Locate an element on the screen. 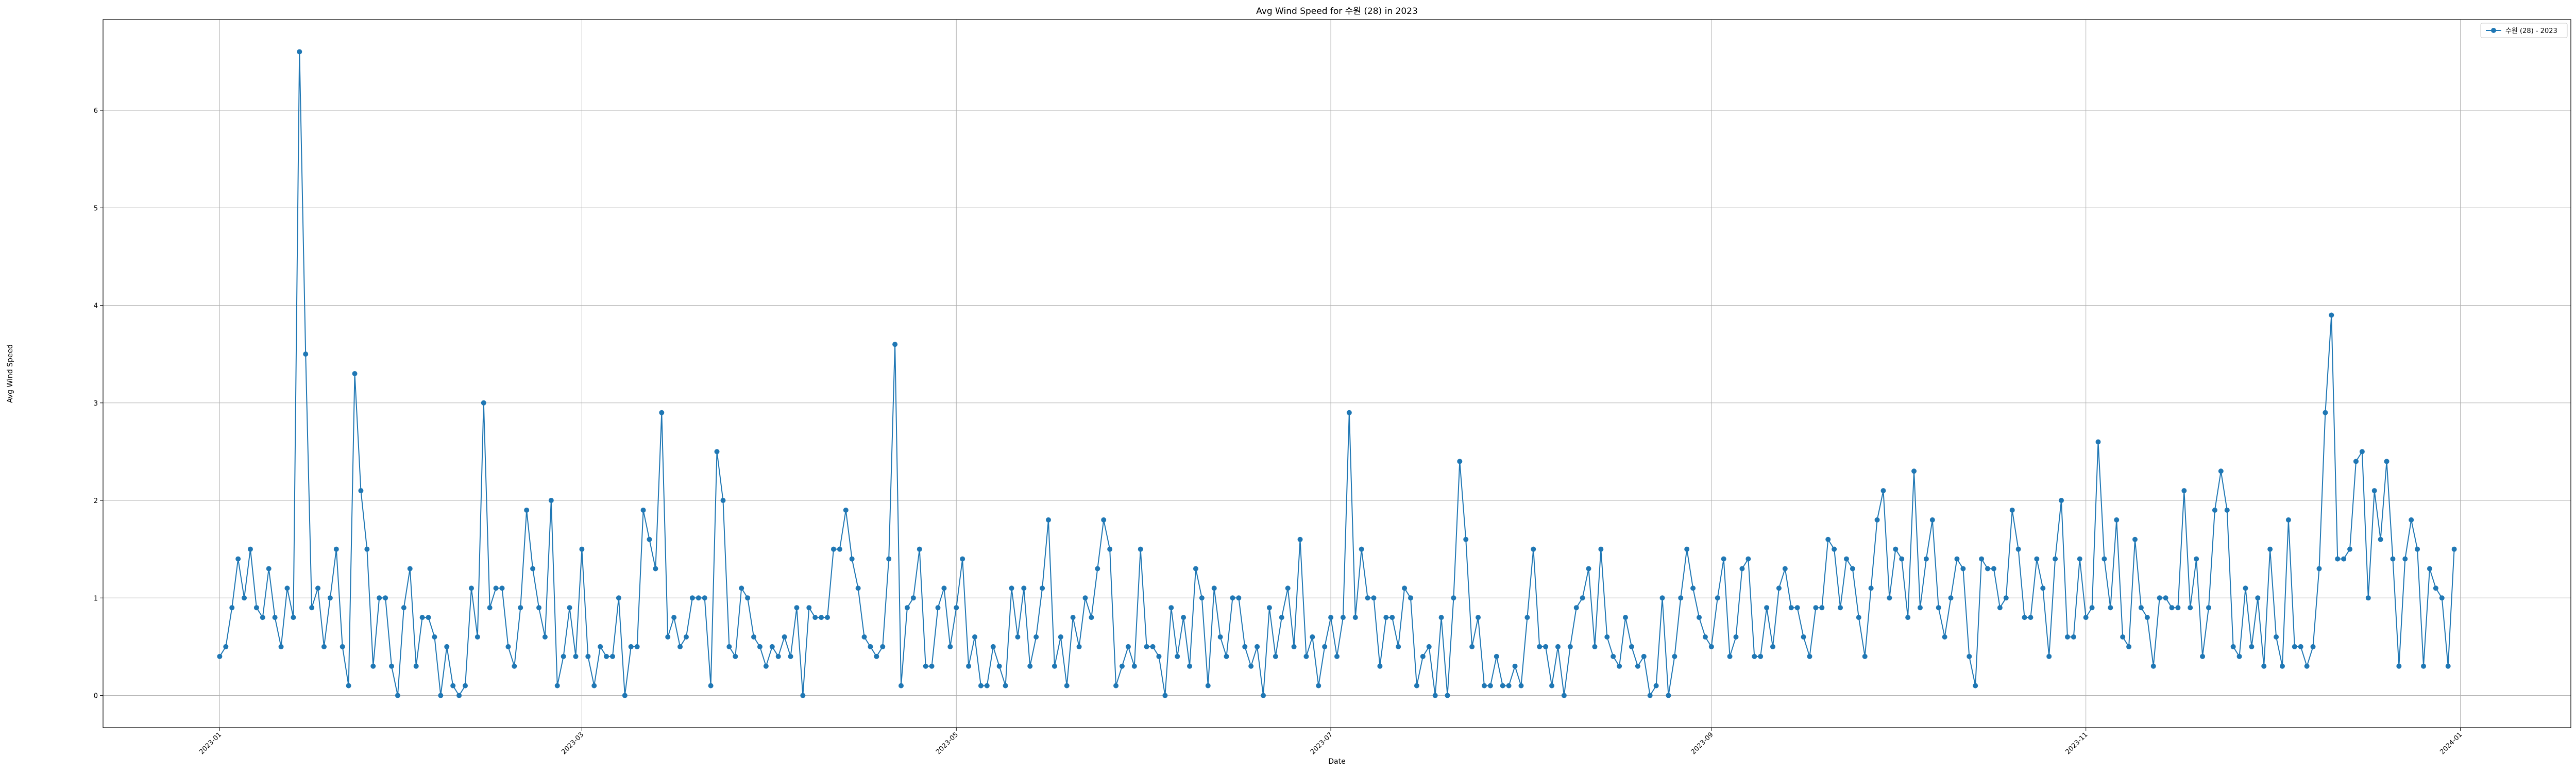  y-tick-label: 6 is located at coordinates (96, 111).